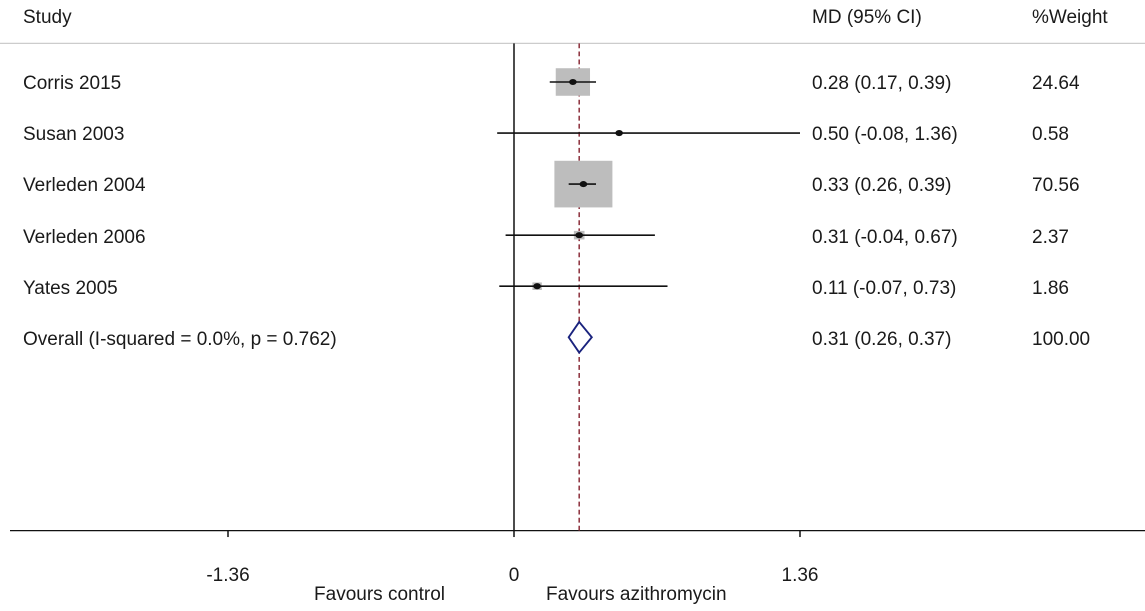  I want to click on weight-column-header: %Weight, so click(1070, 18).